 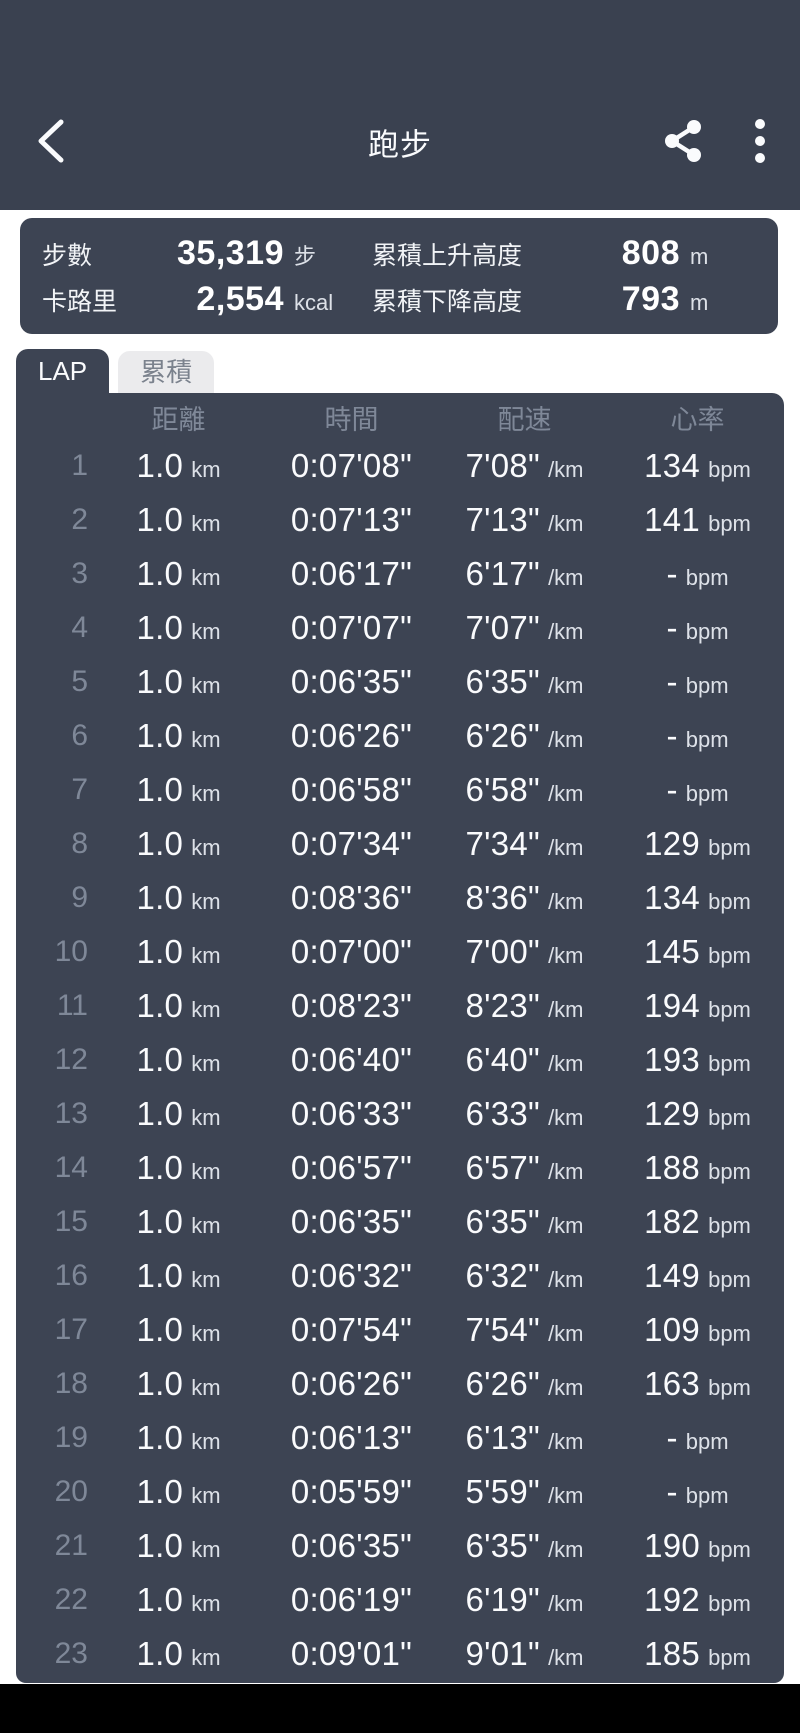 I want to click on lap-heart-rate-cell: 182 bpm, so click(x=697, y=1222).